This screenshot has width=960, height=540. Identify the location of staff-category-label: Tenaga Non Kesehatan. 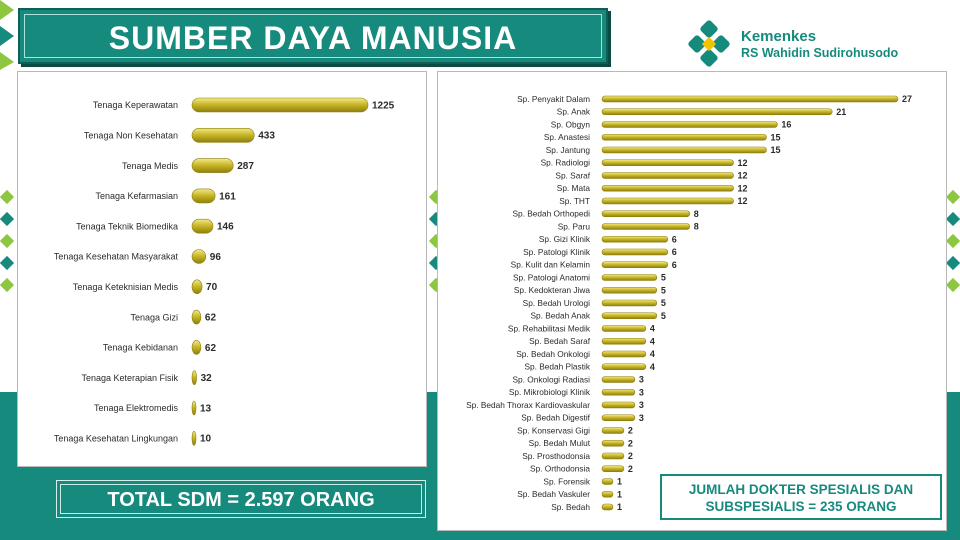
(131, 135).